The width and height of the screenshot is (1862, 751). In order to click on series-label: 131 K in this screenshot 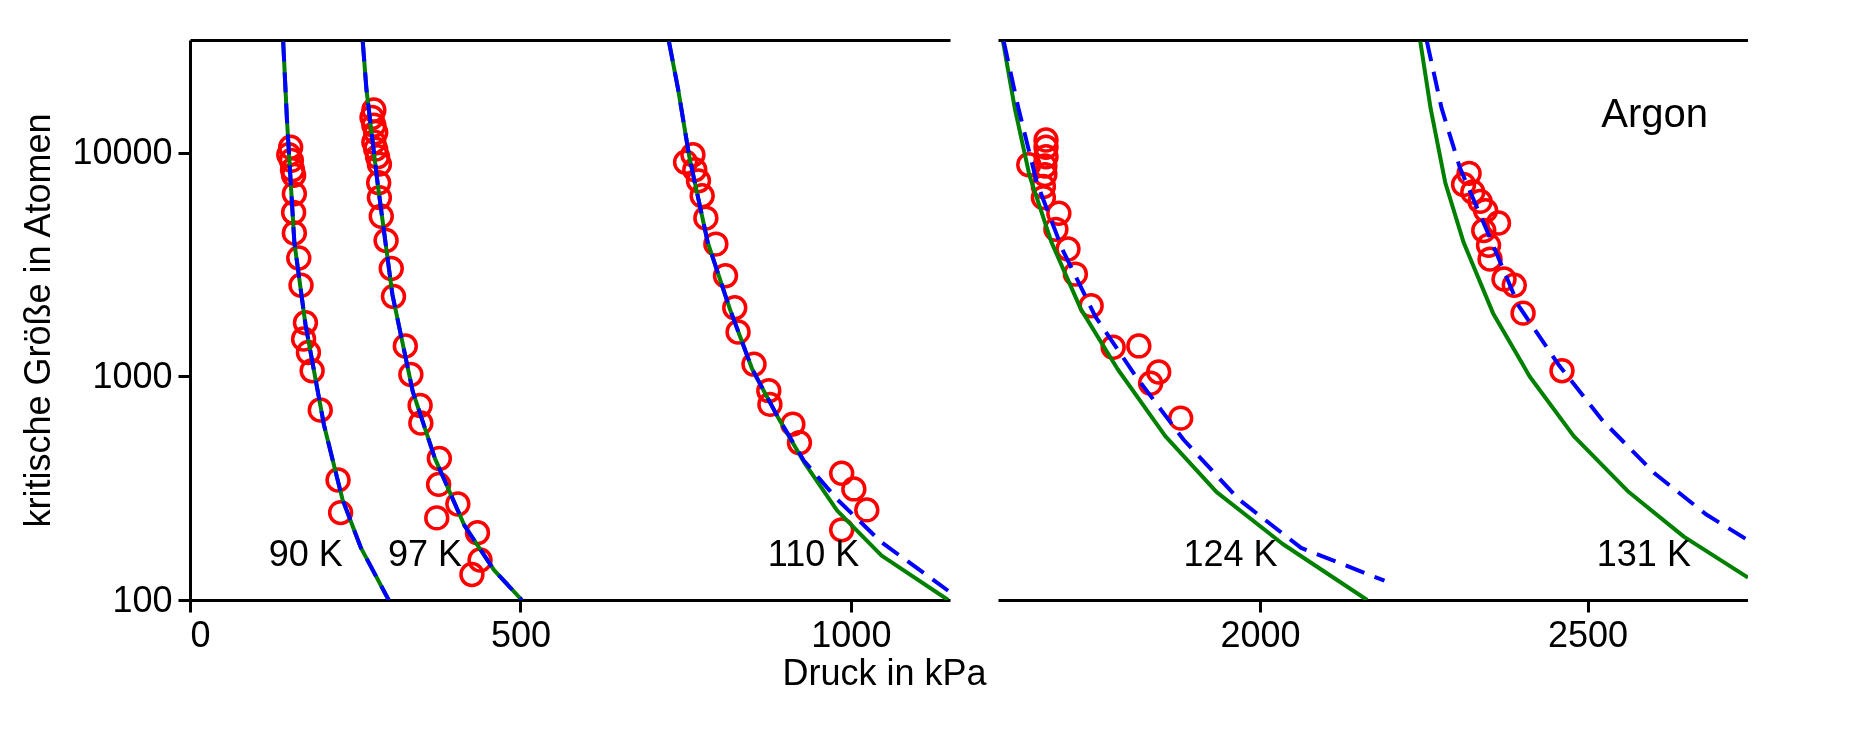, I will do `click(1643, 554)`.